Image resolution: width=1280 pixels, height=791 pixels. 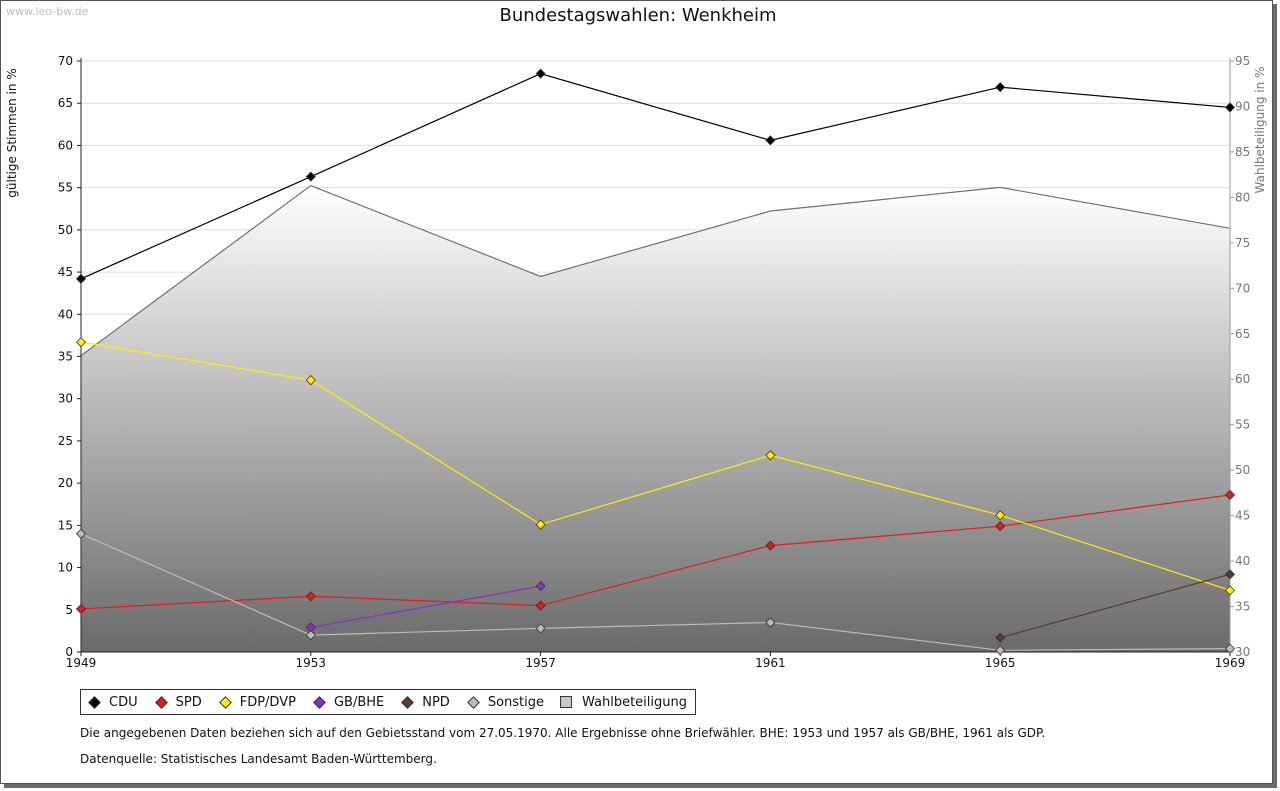 I want to click on x-tick-label-1965: 1965, so click(x=1000, y=663).